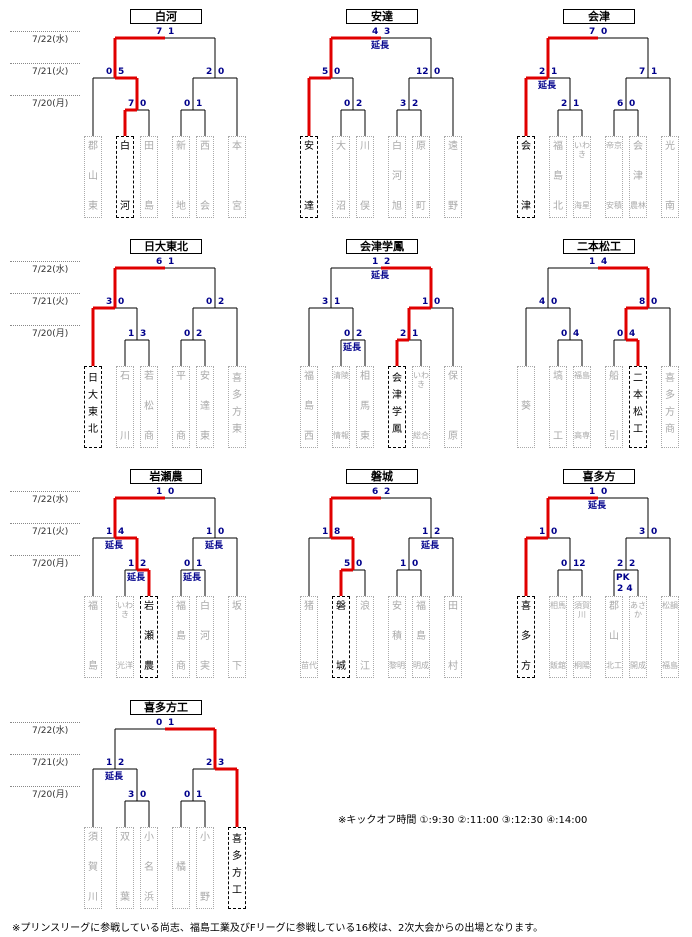 The height and width of the screenshot is (937, 692). What do you see at coordinates (397, 636) in the screenshot?
I see `team-name-char: 積` at bounding box center [397, 636].